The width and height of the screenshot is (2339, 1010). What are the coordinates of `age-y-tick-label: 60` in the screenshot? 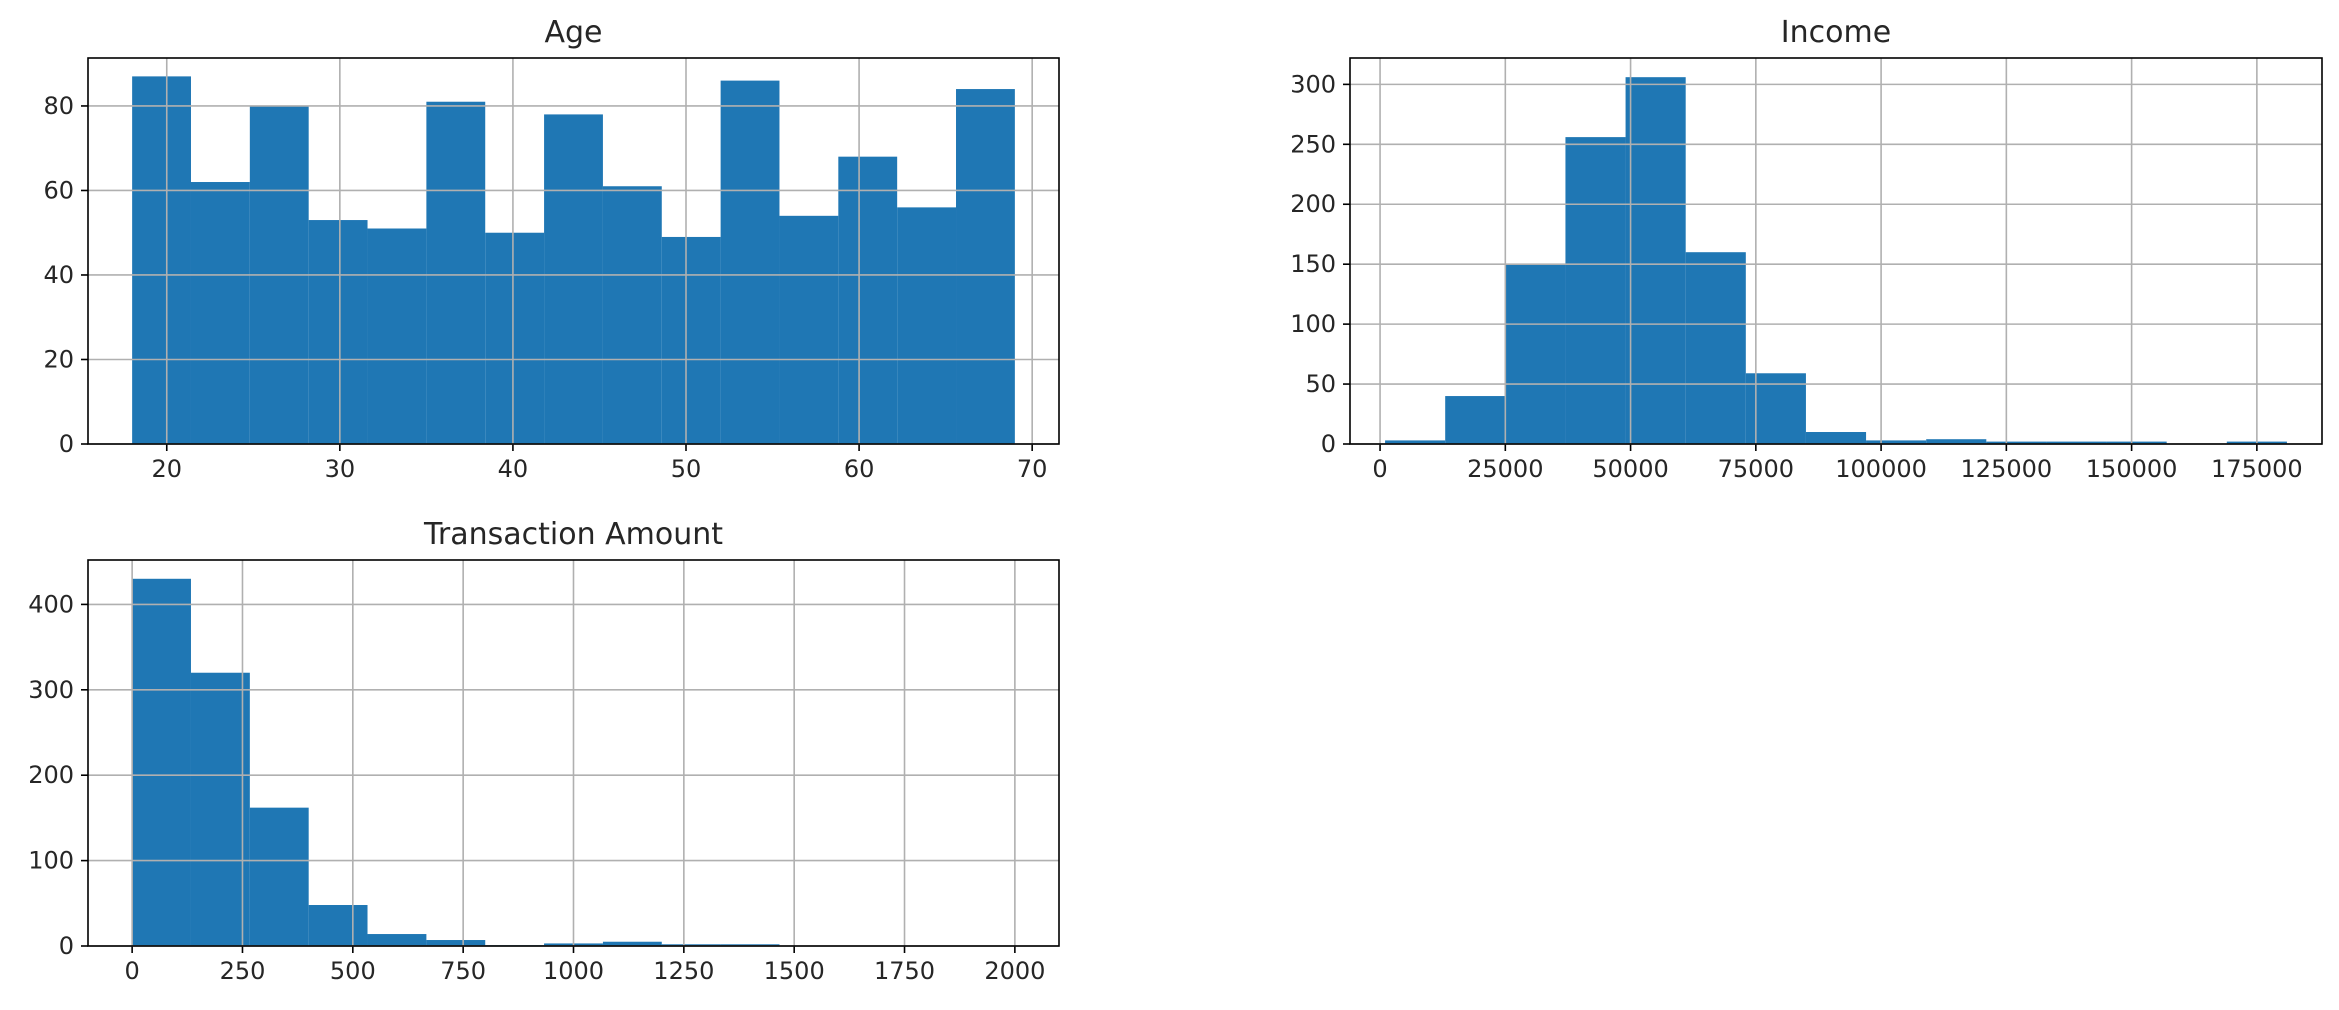 It's located at (58, 190).